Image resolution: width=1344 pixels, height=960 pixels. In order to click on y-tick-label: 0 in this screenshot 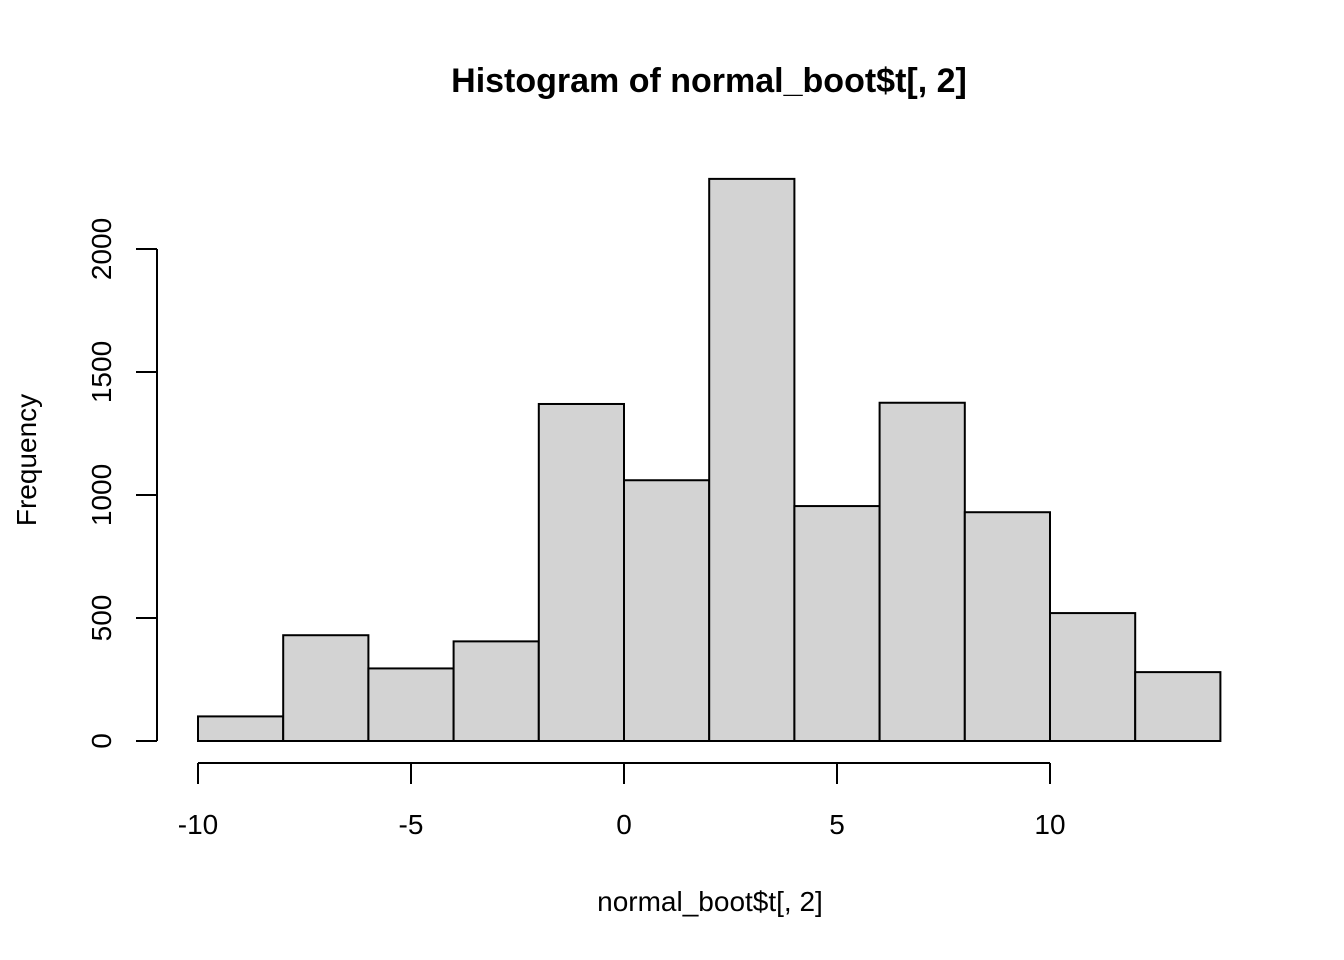, I will do `click(101, 741)`.